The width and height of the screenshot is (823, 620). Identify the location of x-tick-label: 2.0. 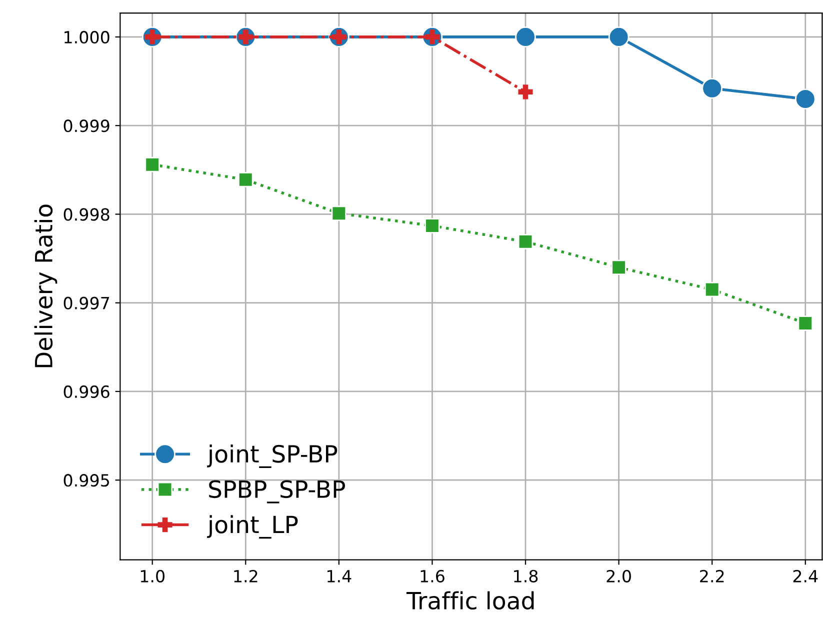
(618, 576).